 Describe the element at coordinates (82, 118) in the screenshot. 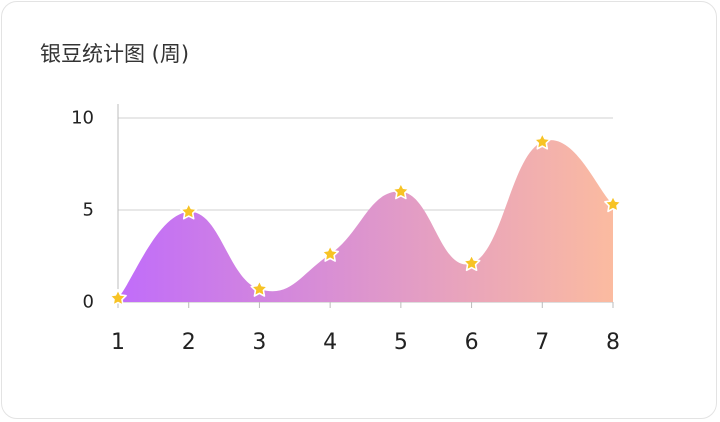

I see `y-tick-label-10: 10` at that location.